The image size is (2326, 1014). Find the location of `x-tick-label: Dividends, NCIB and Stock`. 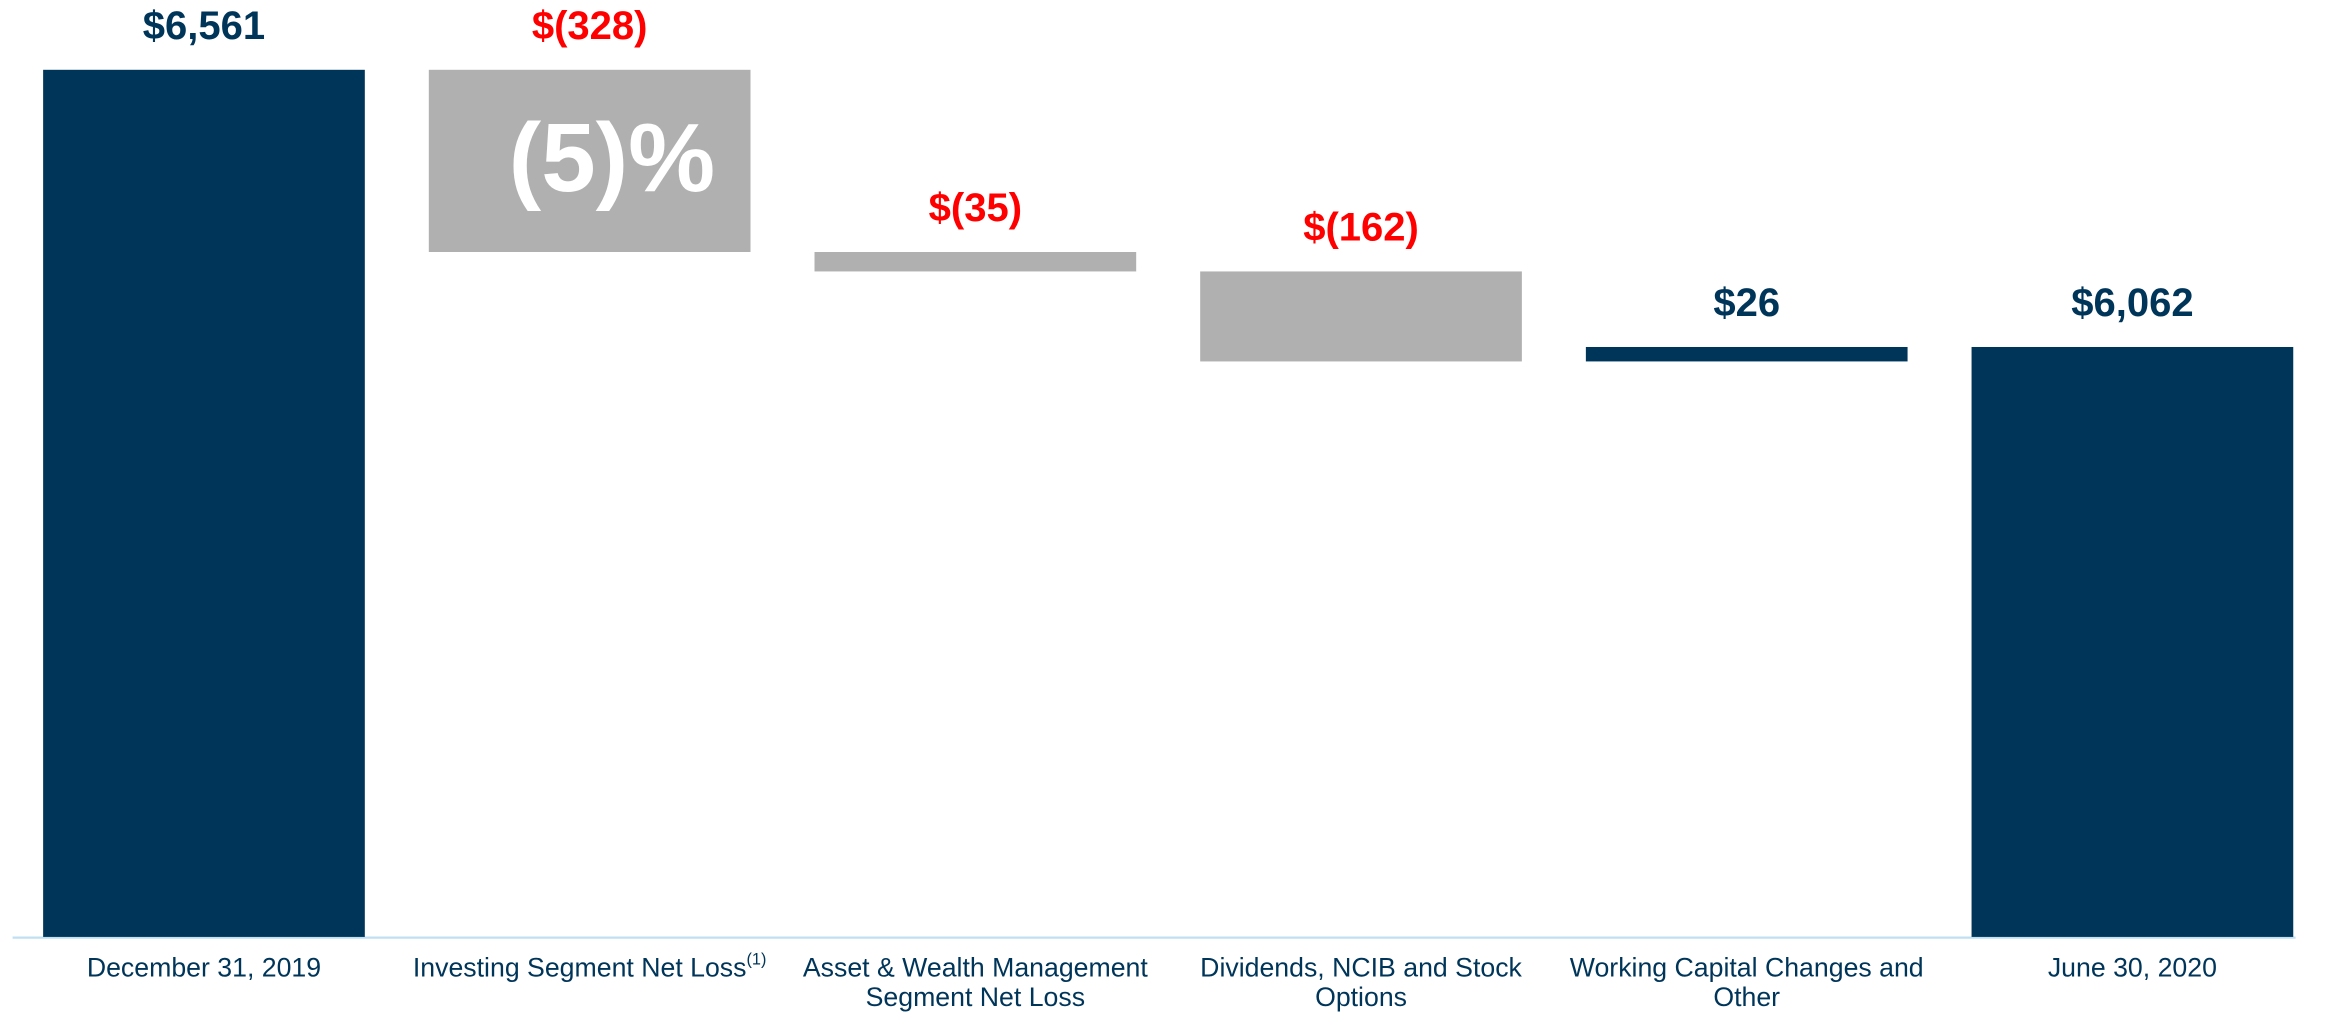

x-tick-label: Dividends, NCIB and Stock is located at coordinates (1361, 968).